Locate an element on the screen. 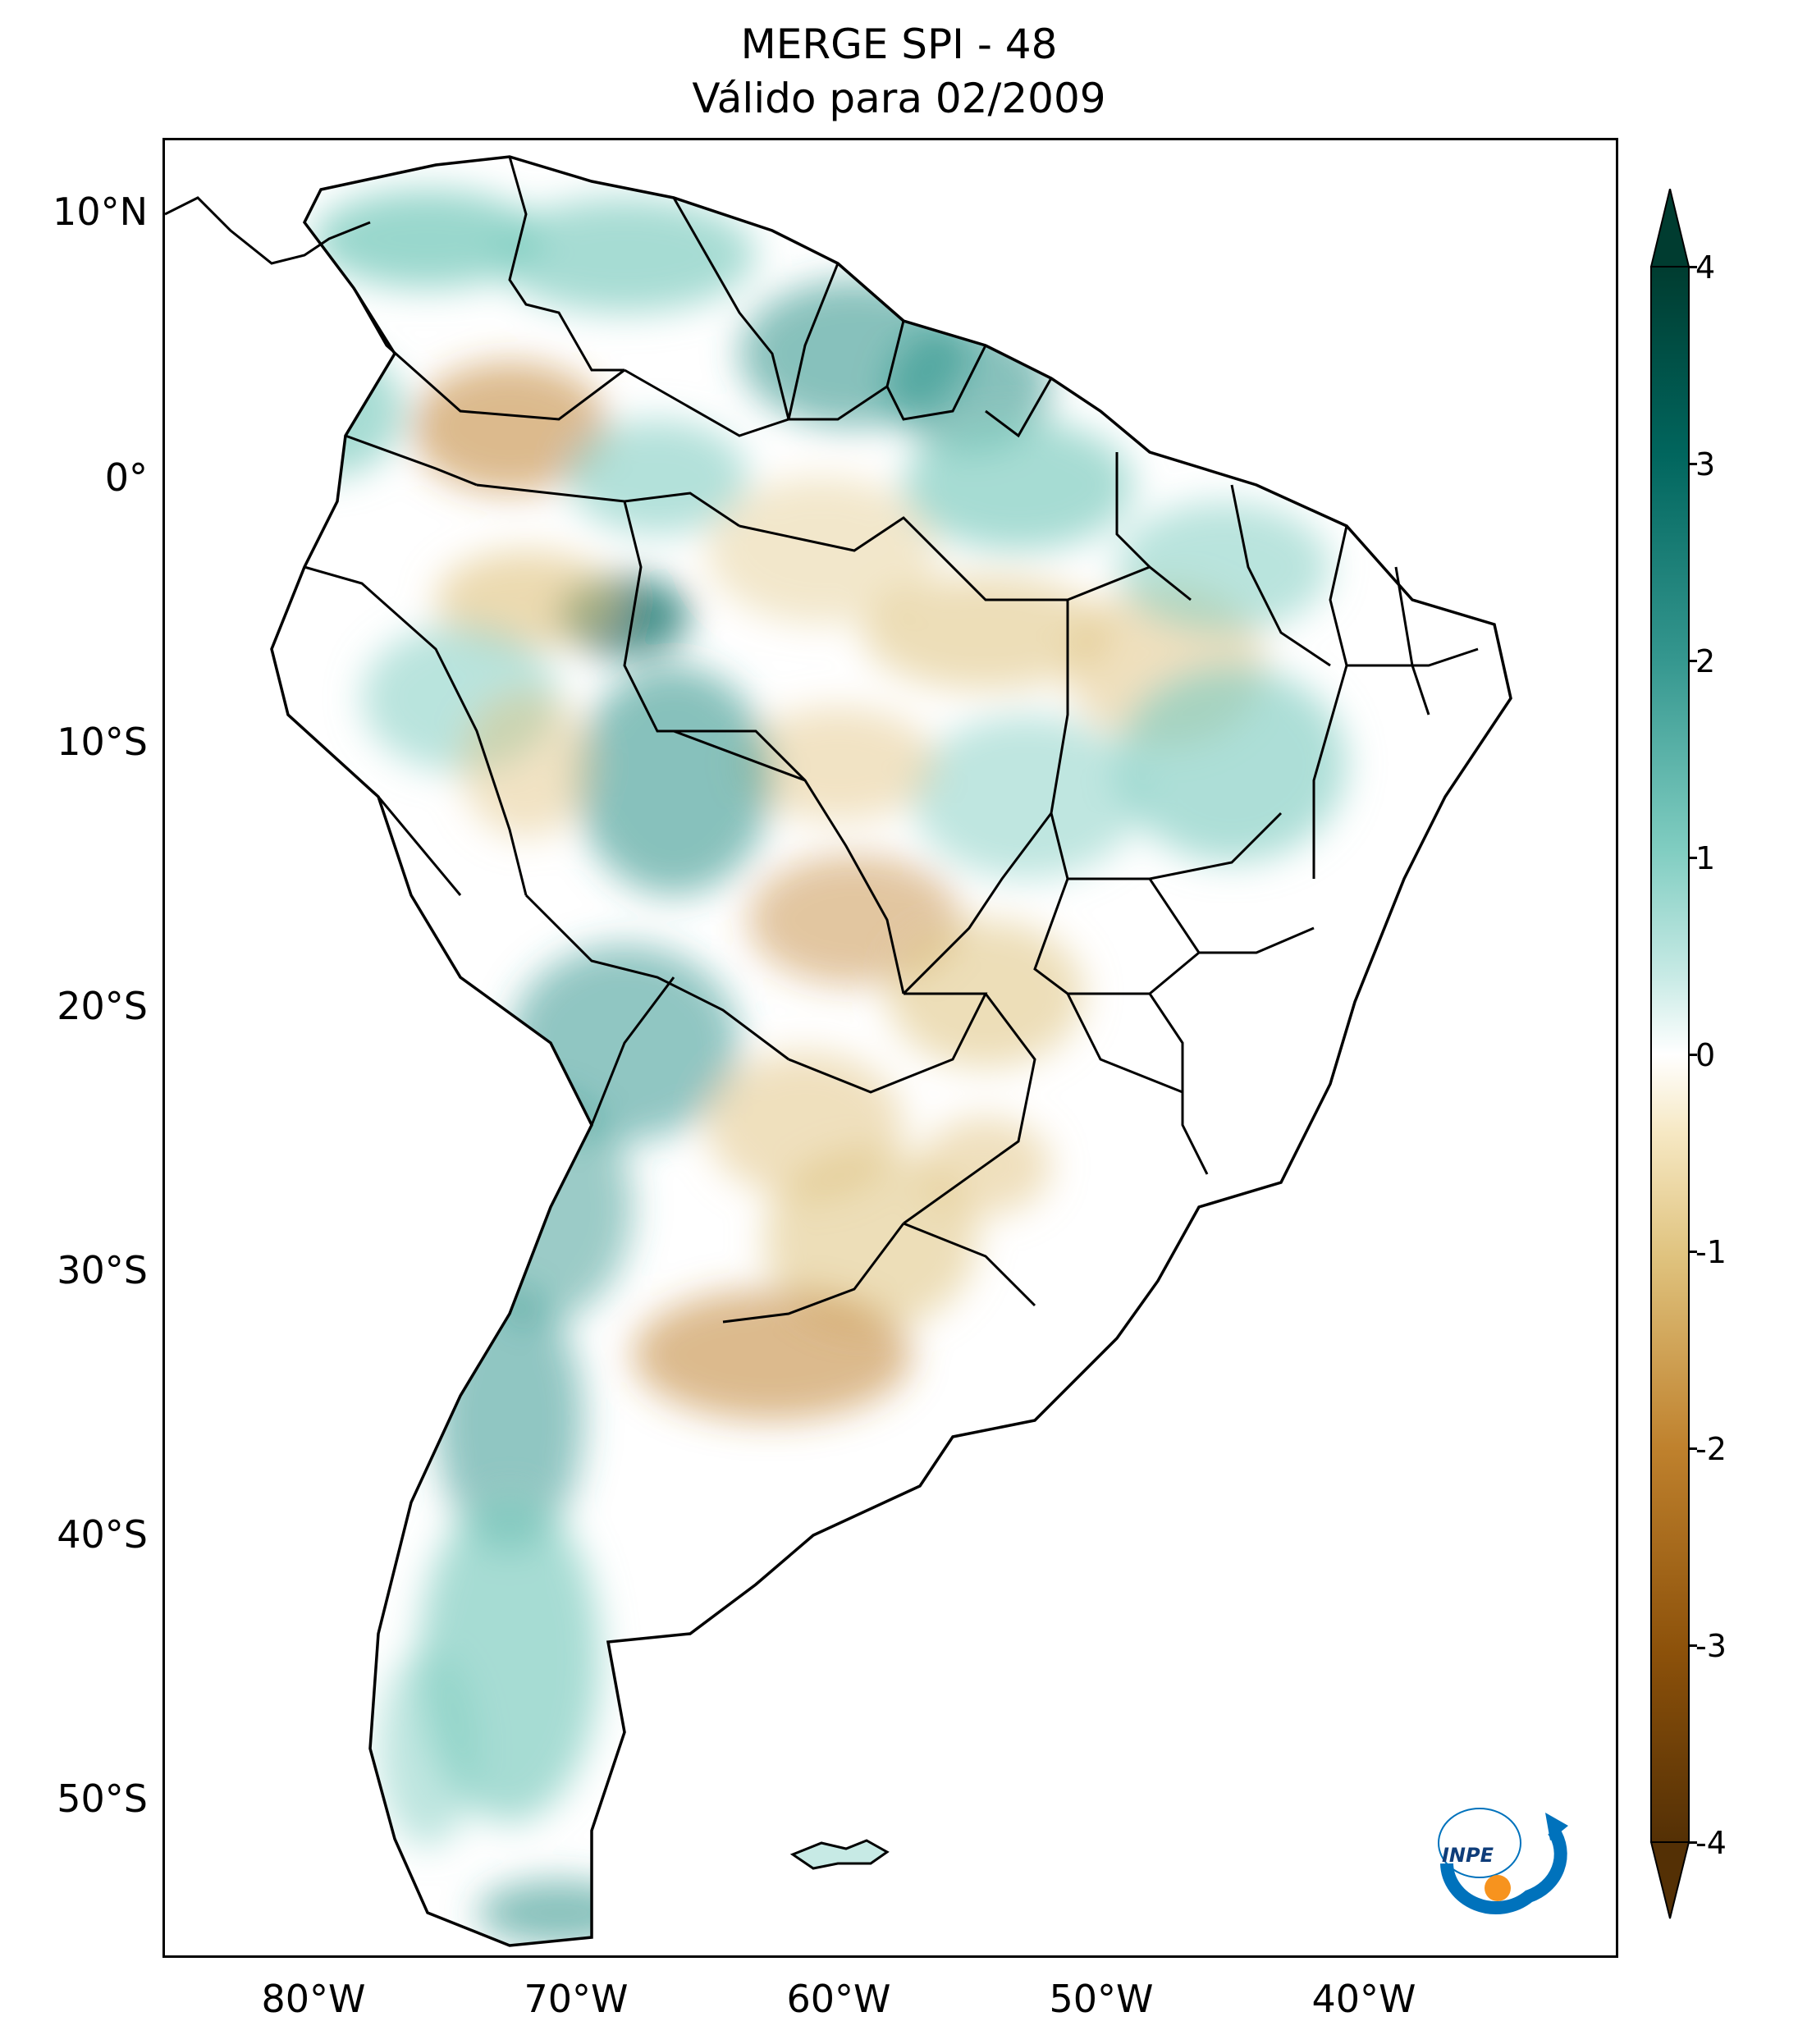 Image resolution: width=1798 pixels, height=2044 pixels. colorbar-label: -3 is located at coordinates (1711, 1646).